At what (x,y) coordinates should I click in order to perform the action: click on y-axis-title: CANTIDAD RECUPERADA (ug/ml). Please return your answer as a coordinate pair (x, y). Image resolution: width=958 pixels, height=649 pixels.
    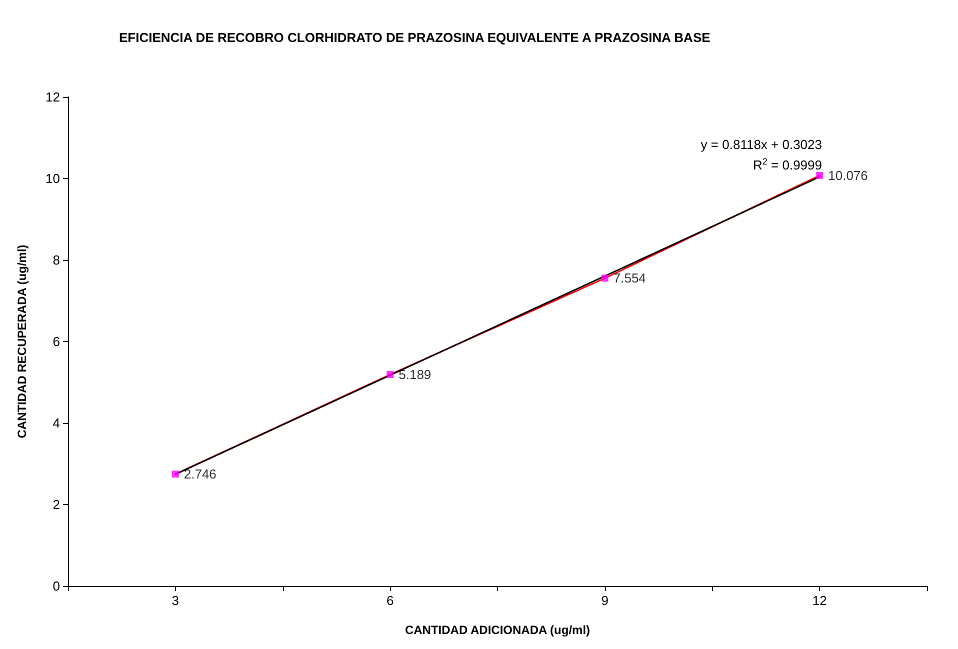
    Looking at the image, I should click on (22, 341).